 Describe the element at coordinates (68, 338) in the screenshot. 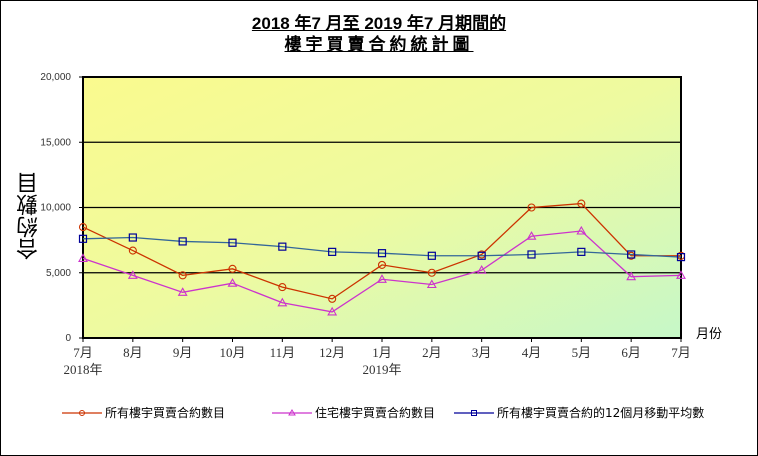

I see `y-tick-label: 0` at that location.